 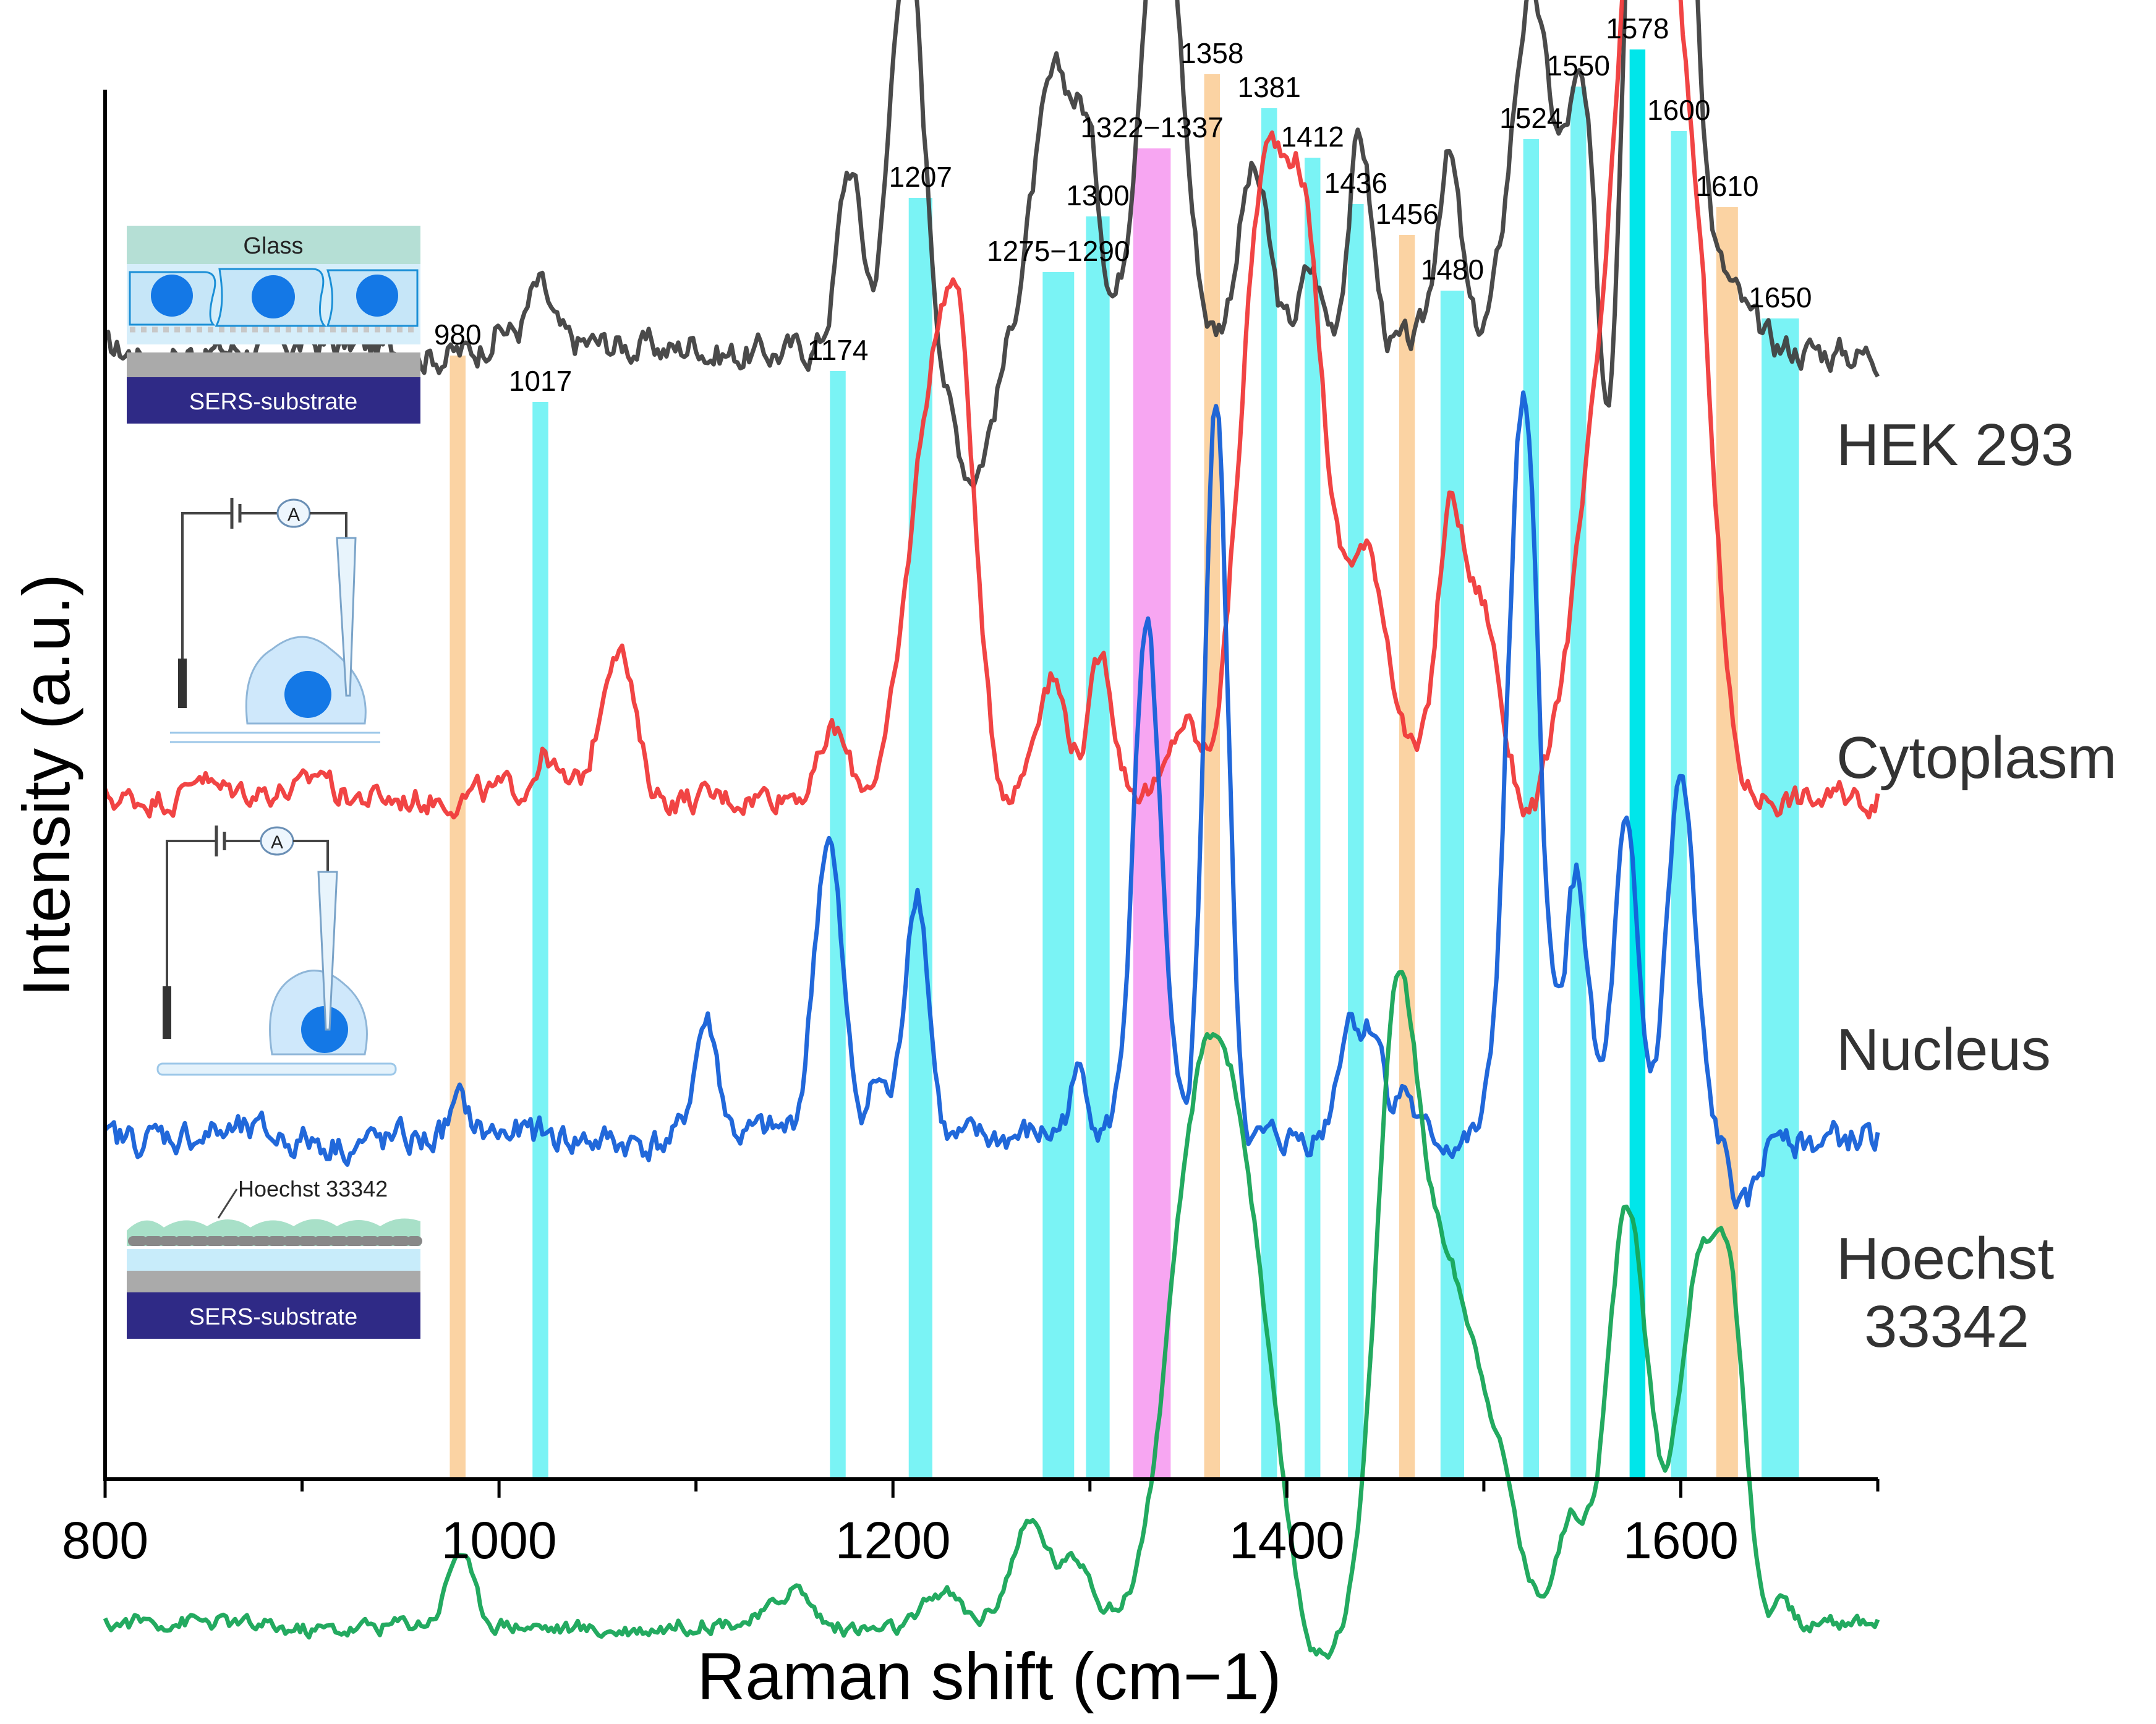 What do you see at coordinates (1530, 118) in the screenshot?
I see `band-label: 1524` at bounding box center [1530, 118].